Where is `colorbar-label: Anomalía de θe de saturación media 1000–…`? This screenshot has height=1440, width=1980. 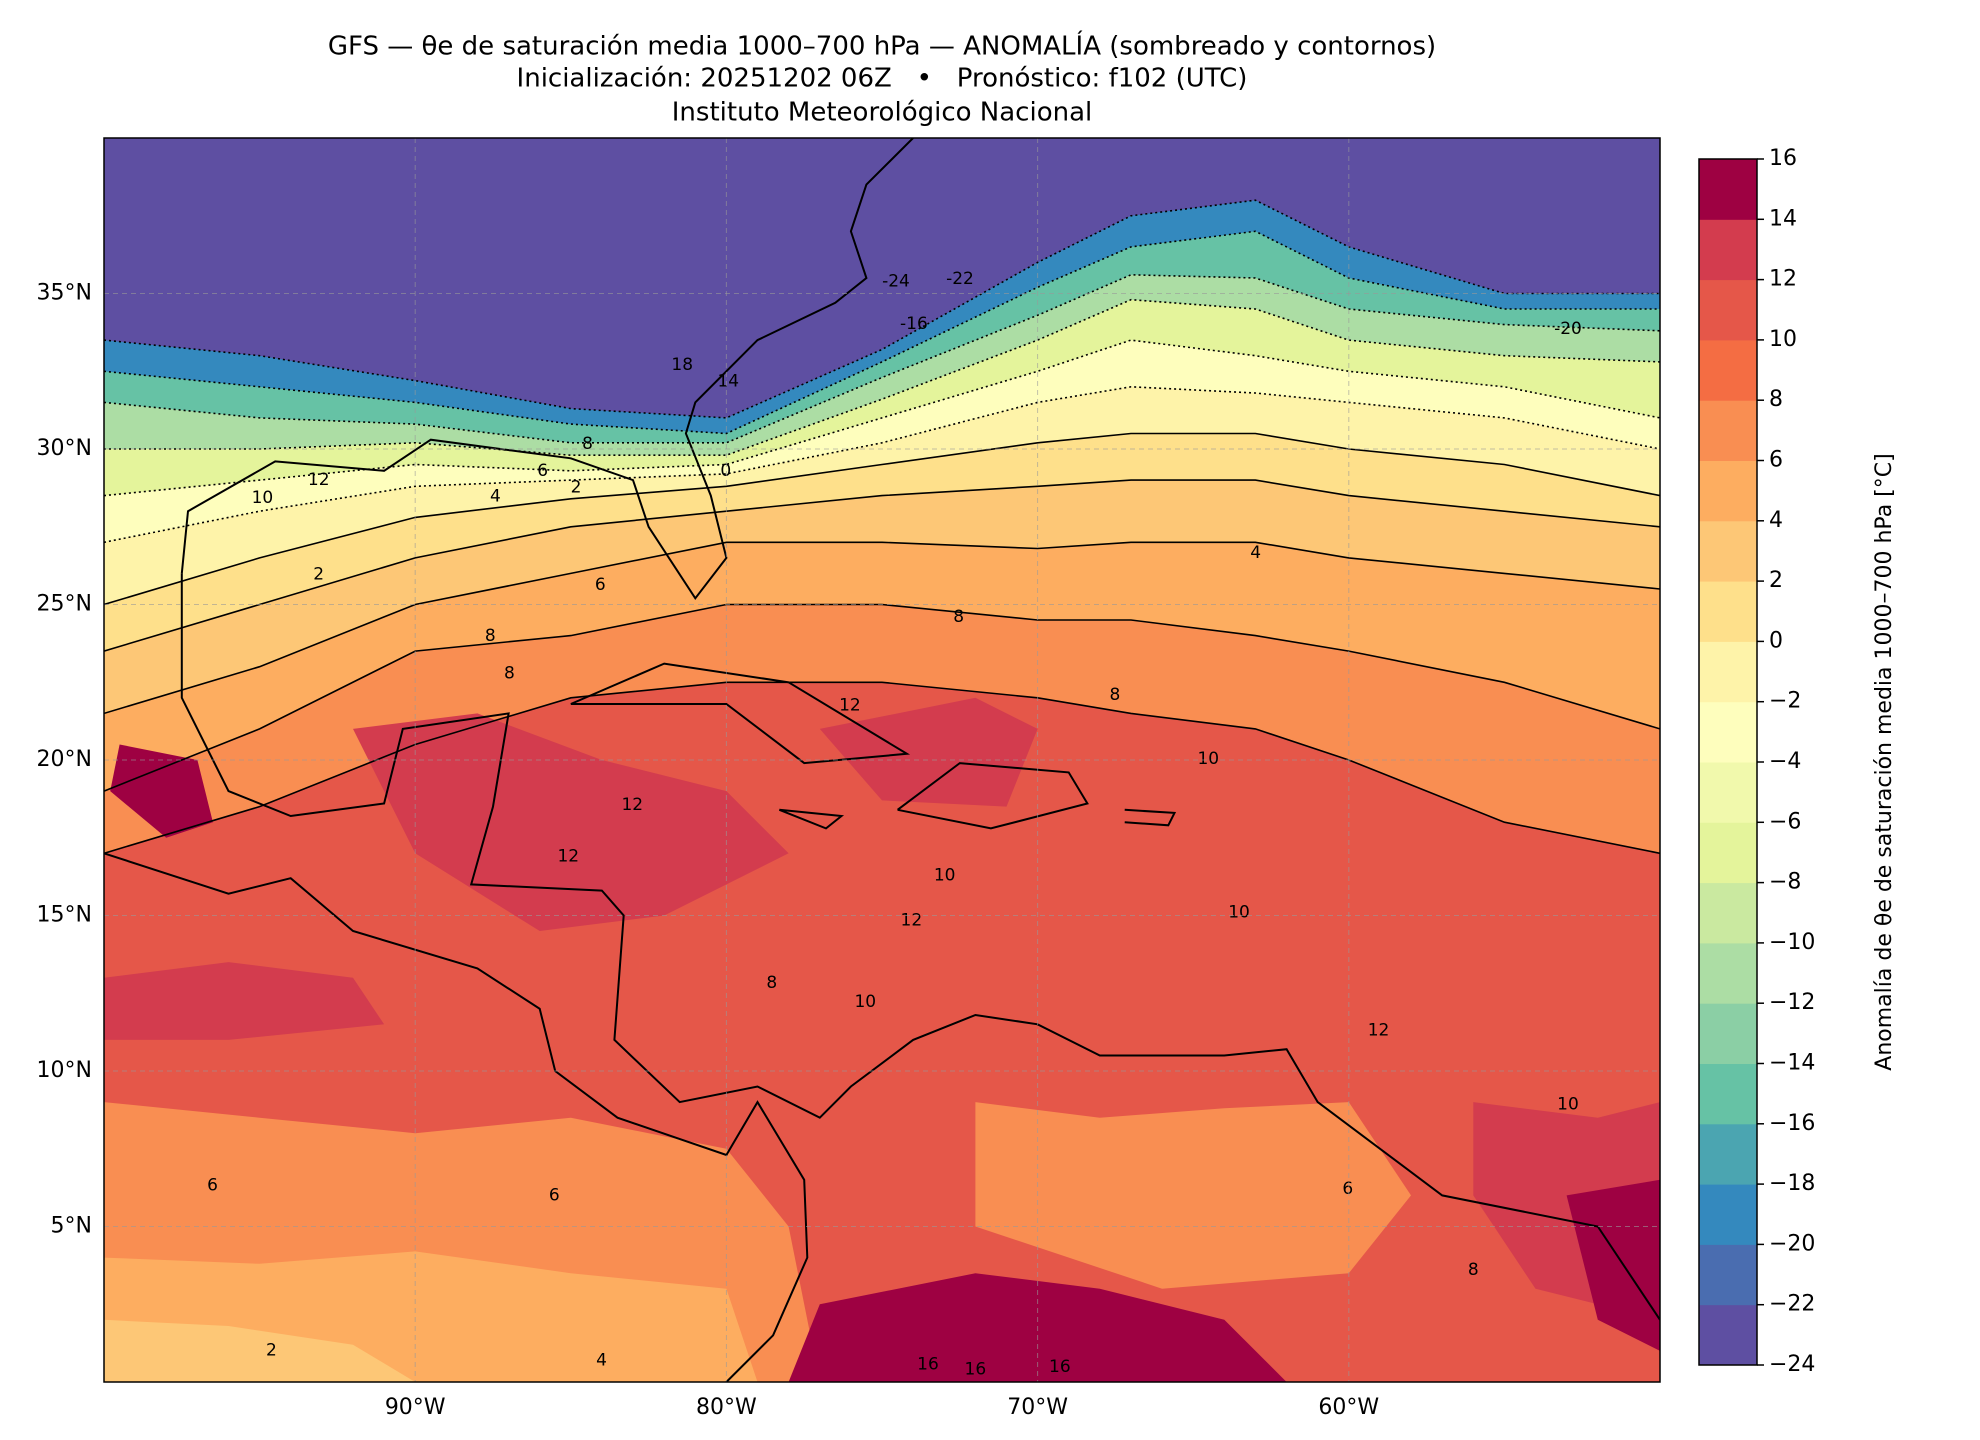 colorbar-label: Anomalía de θe de saturación media 1000–… is located at coordinates (1884, 761).